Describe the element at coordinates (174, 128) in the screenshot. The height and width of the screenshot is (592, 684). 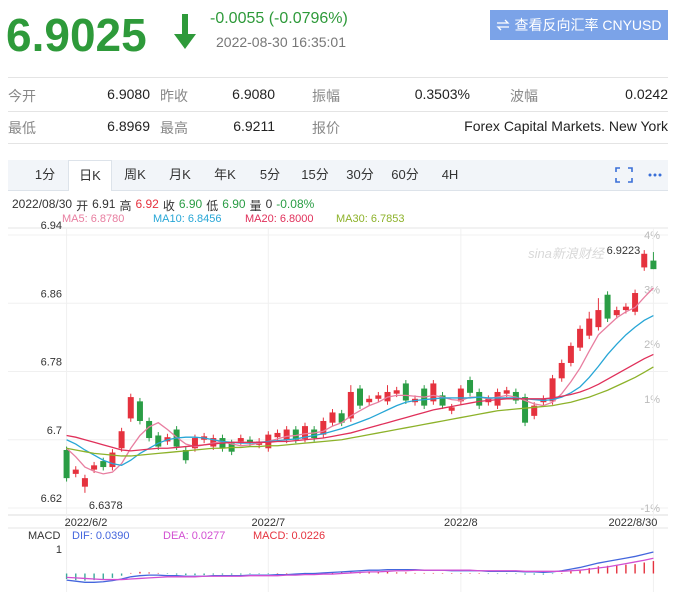
I see `stat-label: 最高` at that location.